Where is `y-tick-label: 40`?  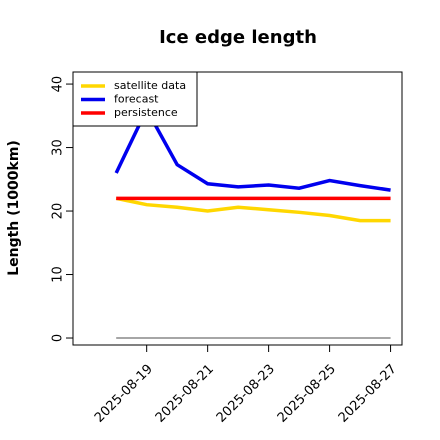 y-tick-label: 40 is located at coordinates (58, 84).